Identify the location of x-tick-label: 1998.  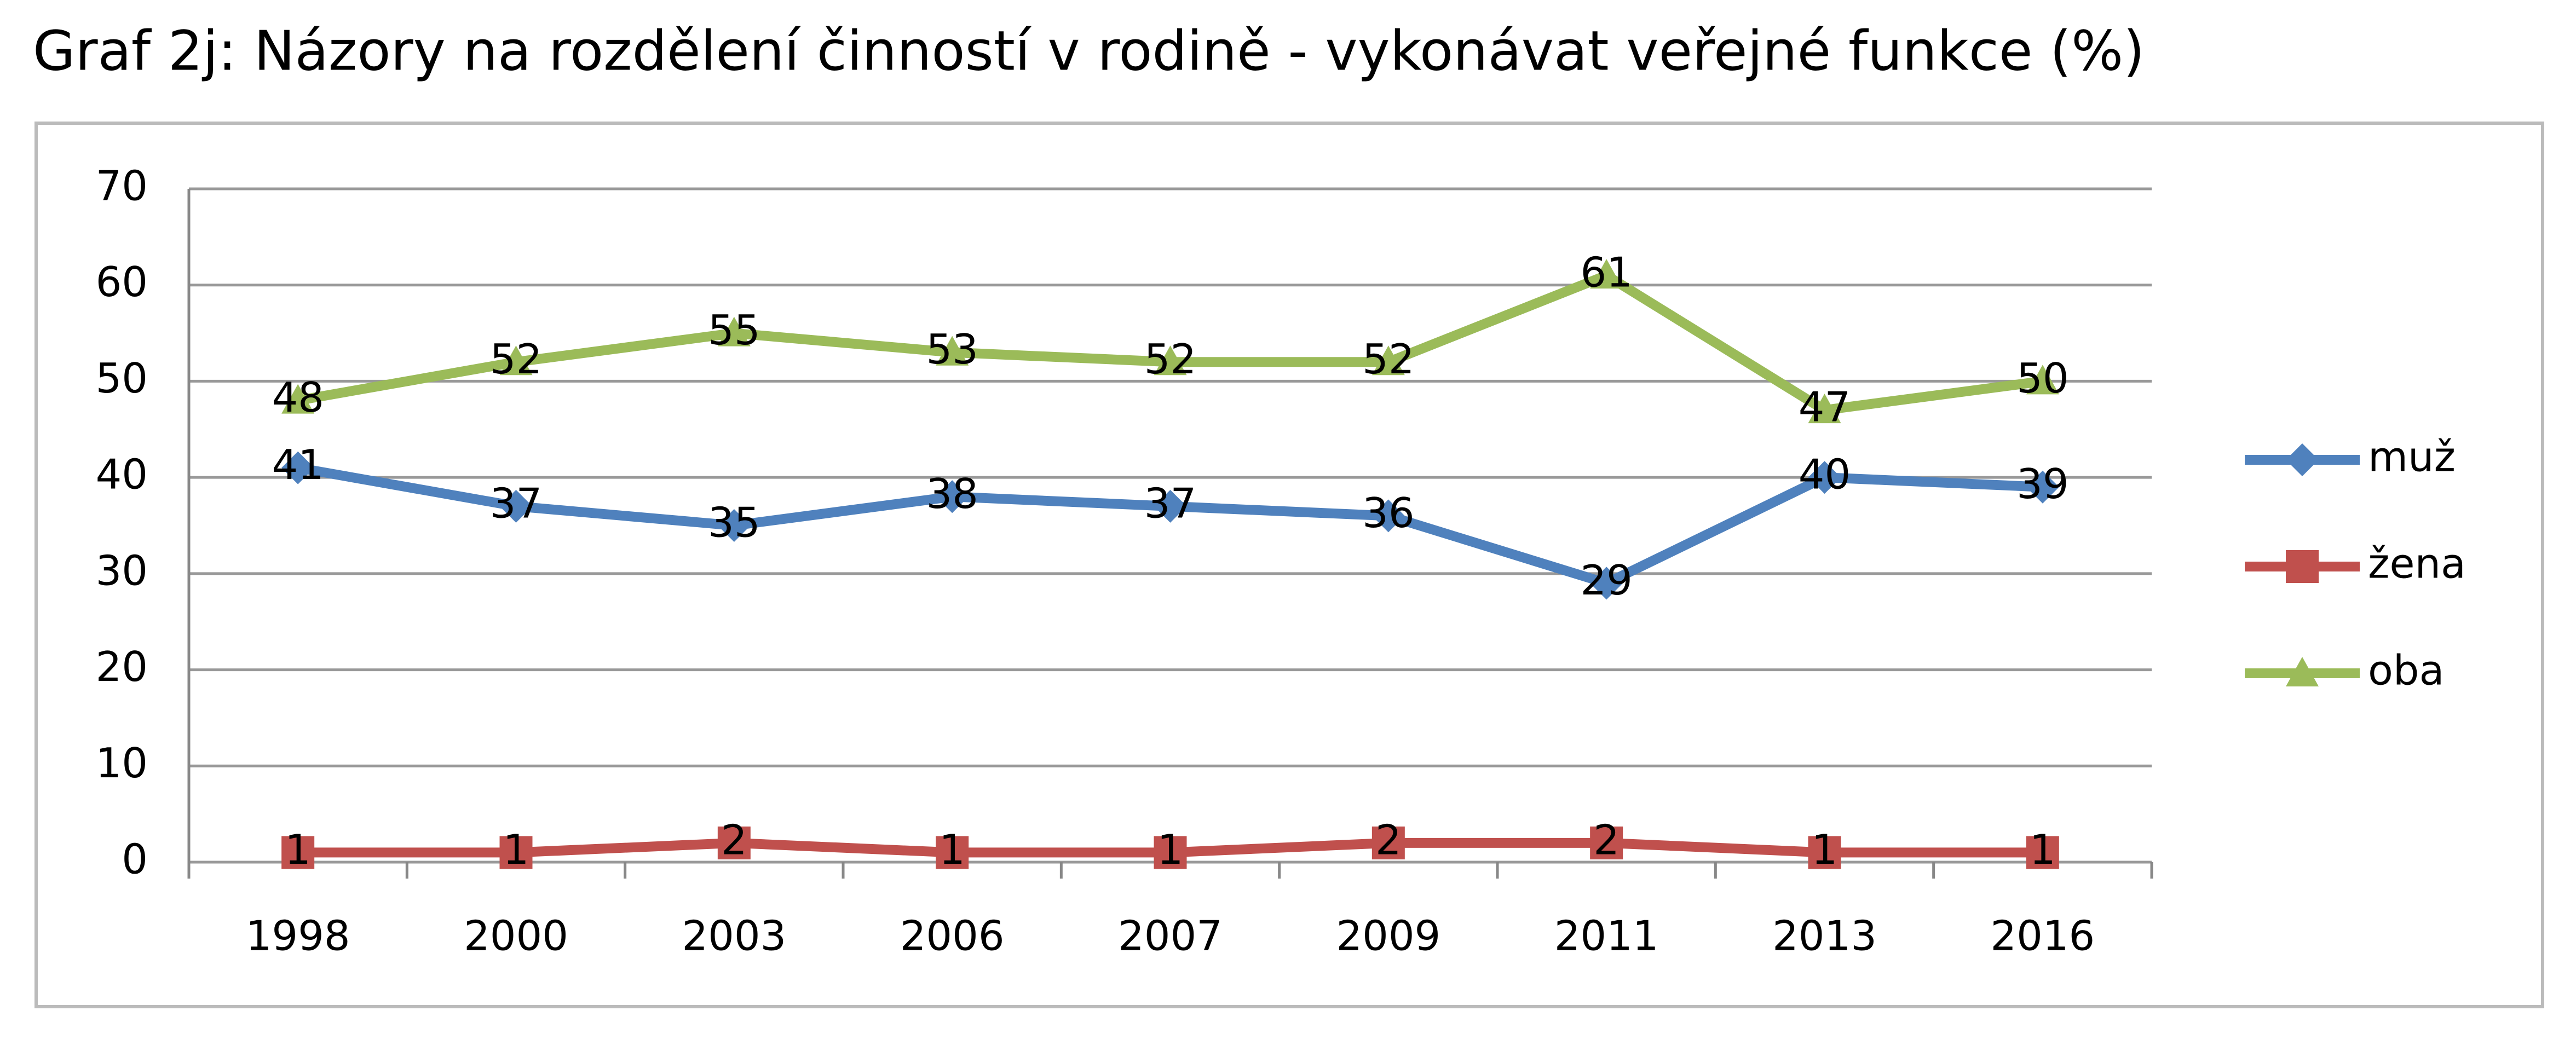
(298, 936).